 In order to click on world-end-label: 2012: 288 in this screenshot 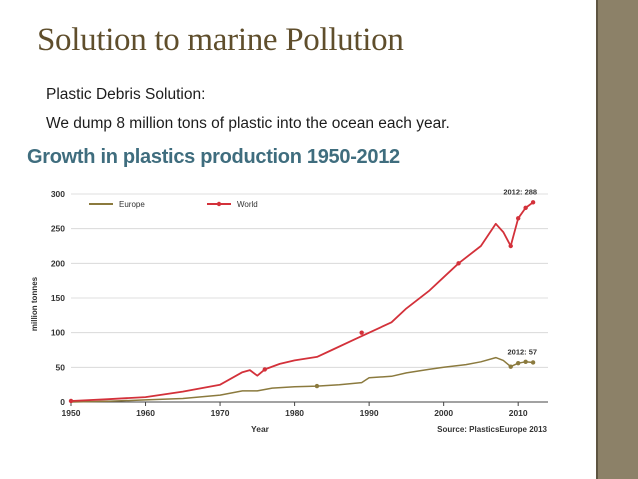, I will do `click(520, 191)`.